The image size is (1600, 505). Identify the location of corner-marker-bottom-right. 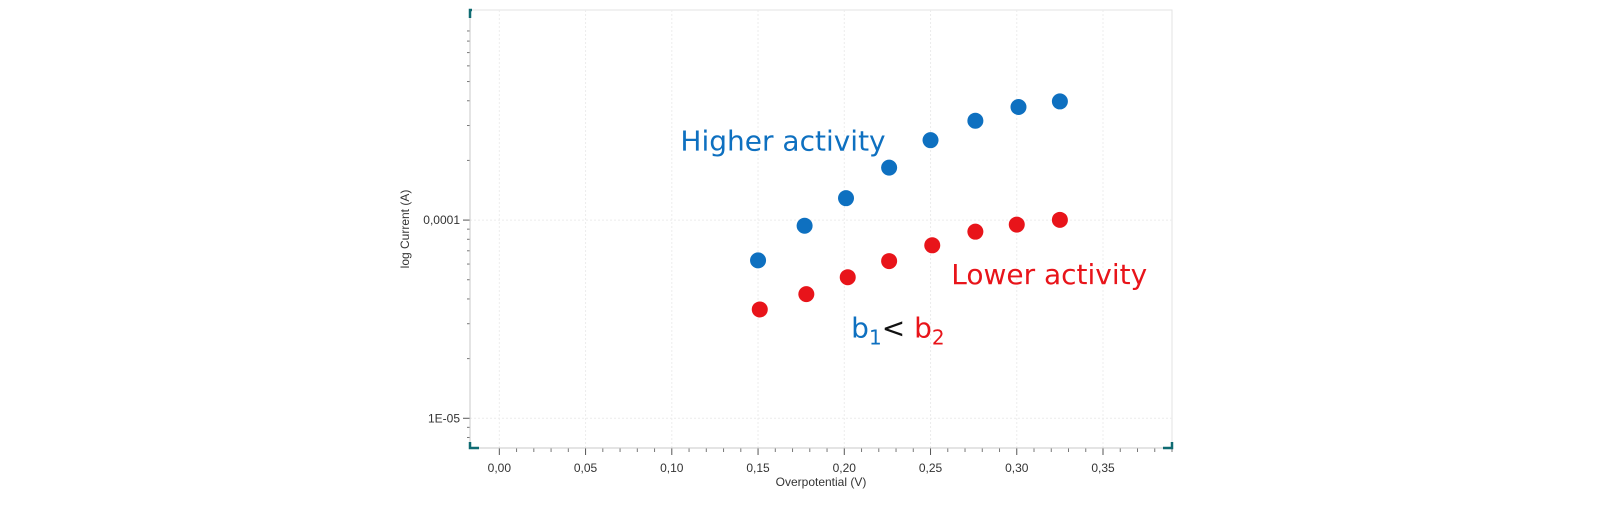
(1168, 446).